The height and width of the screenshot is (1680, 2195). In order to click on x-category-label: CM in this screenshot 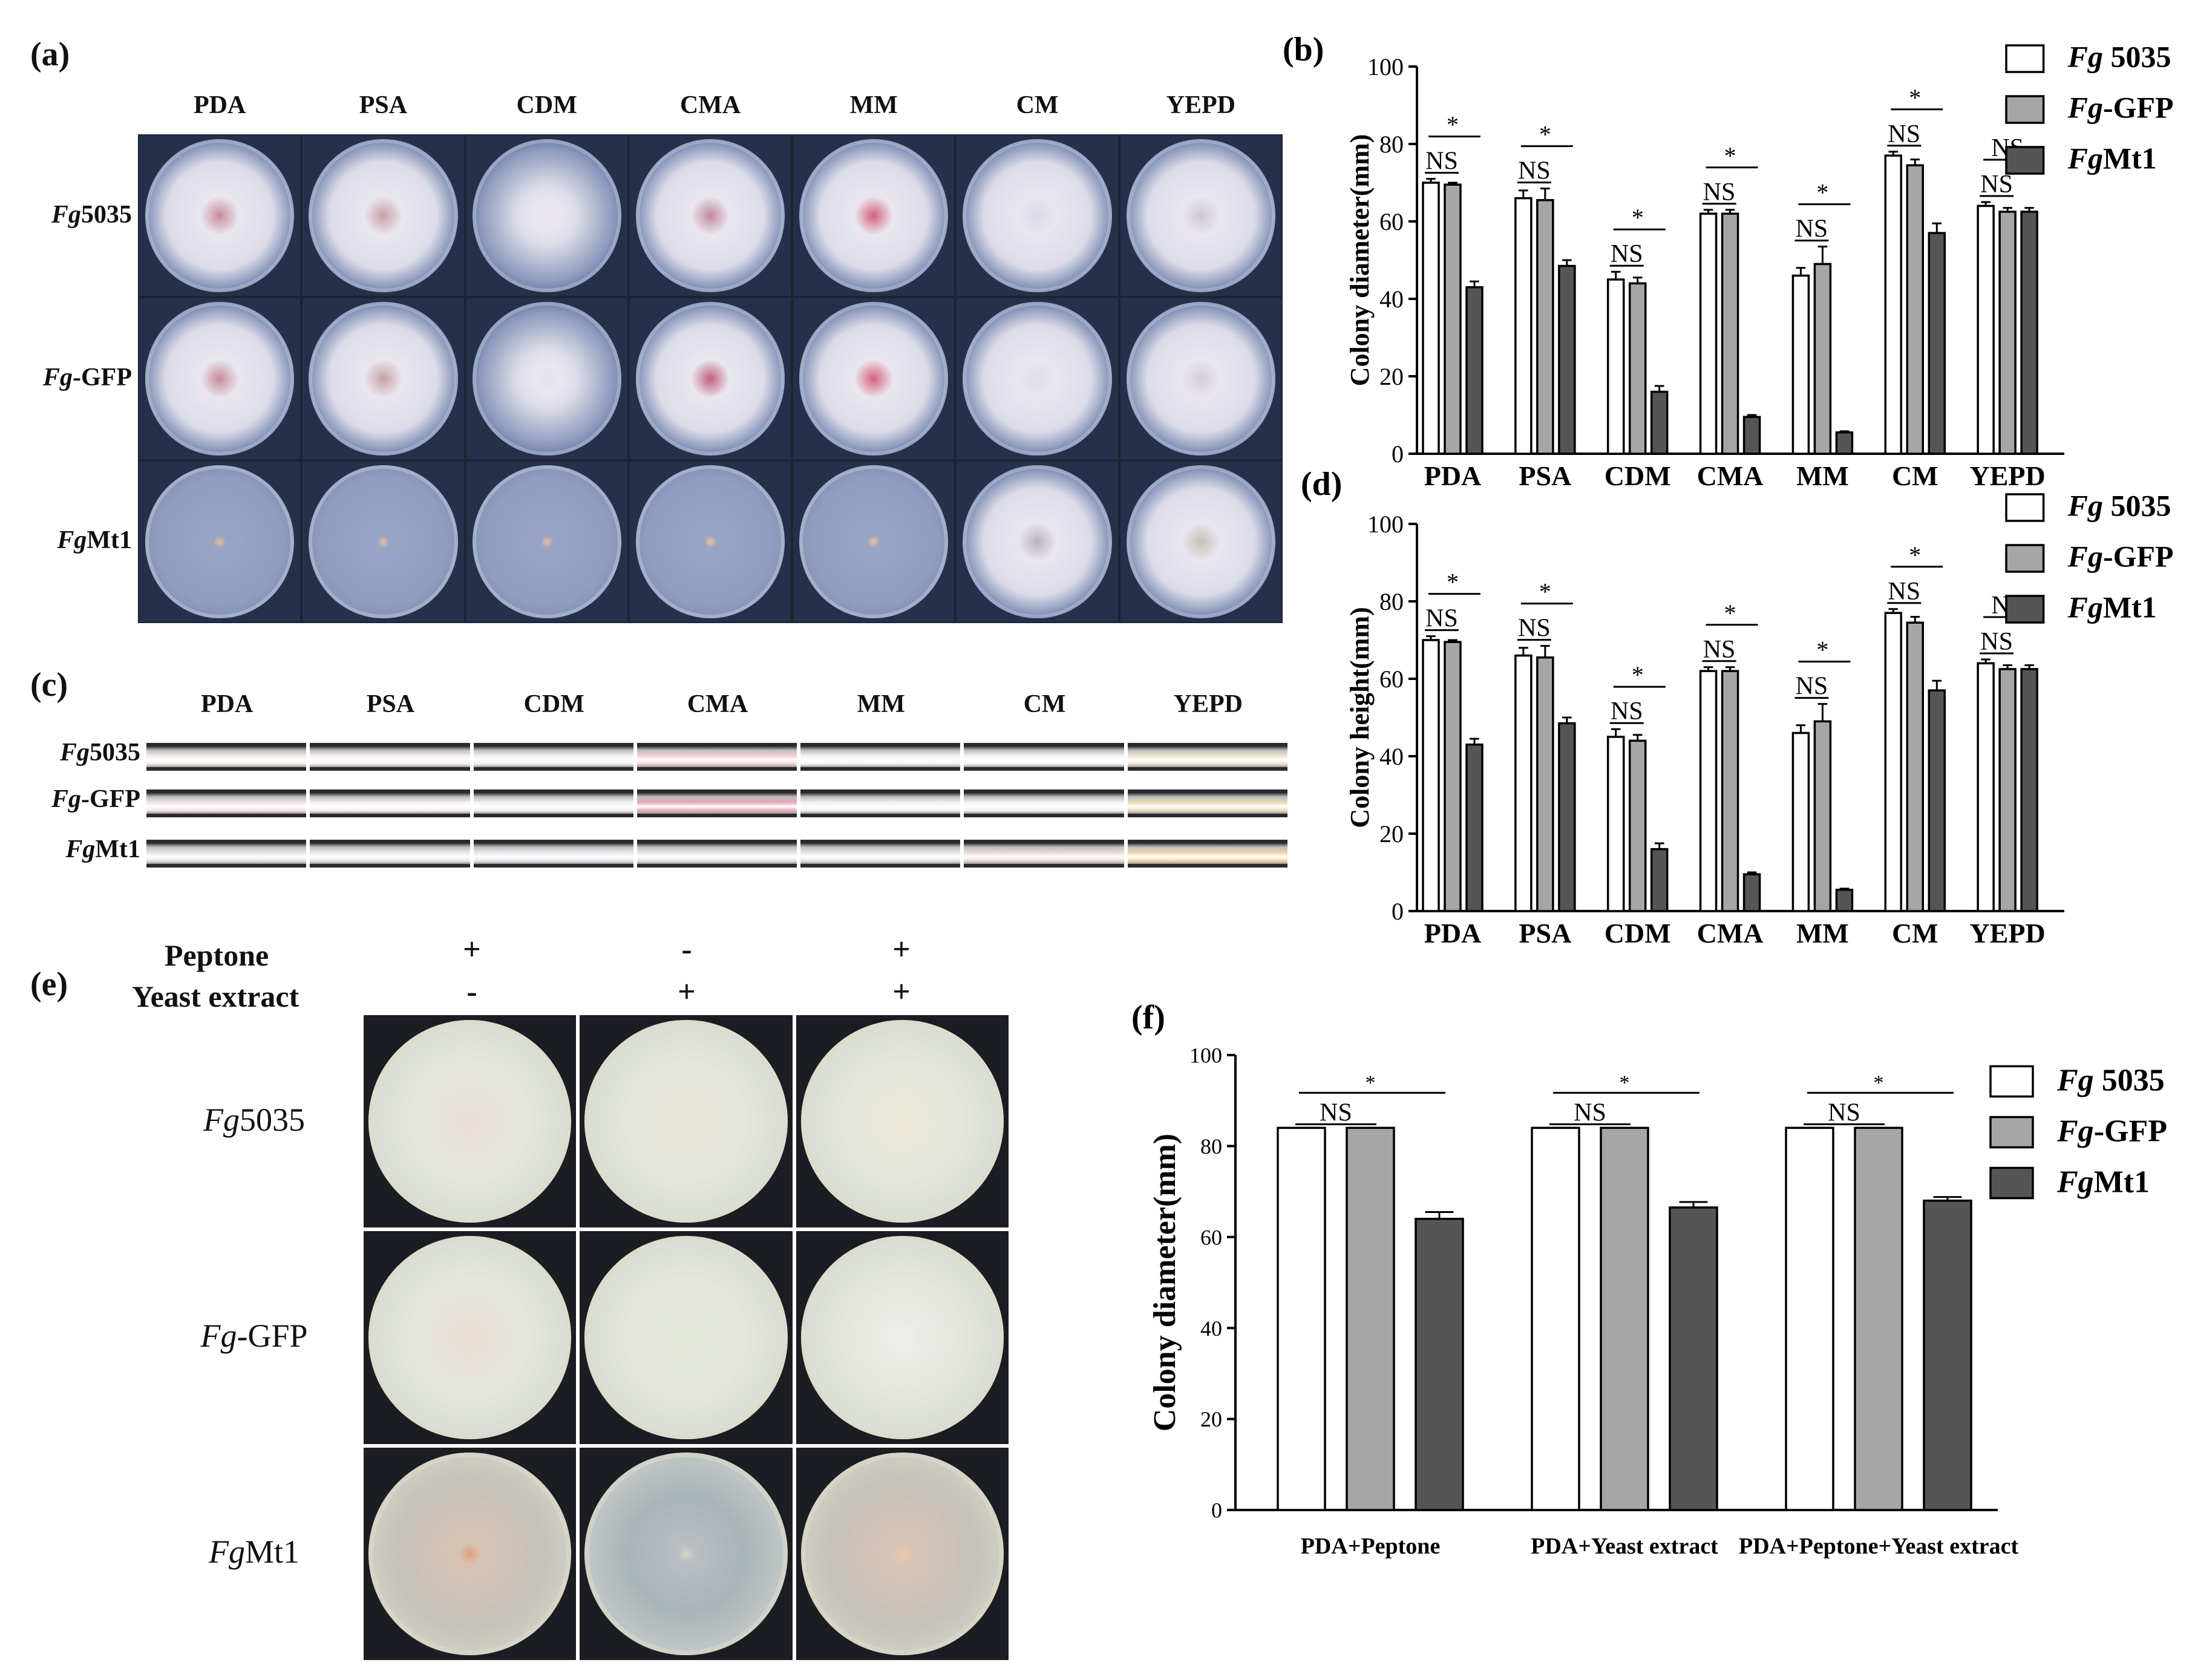, I will do `click(1915, 933)`.